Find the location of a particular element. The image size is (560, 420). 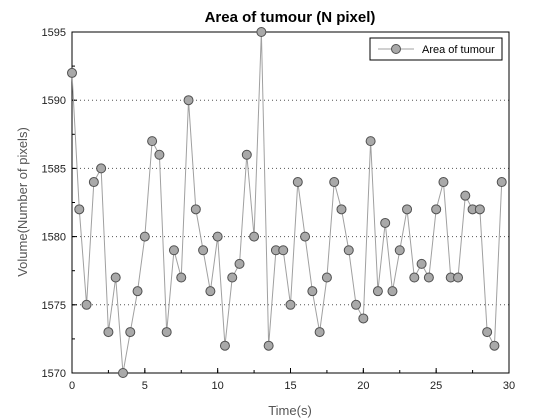

y-axis-label: Volume(Number of pixels) is located at coordinates (22, 202).